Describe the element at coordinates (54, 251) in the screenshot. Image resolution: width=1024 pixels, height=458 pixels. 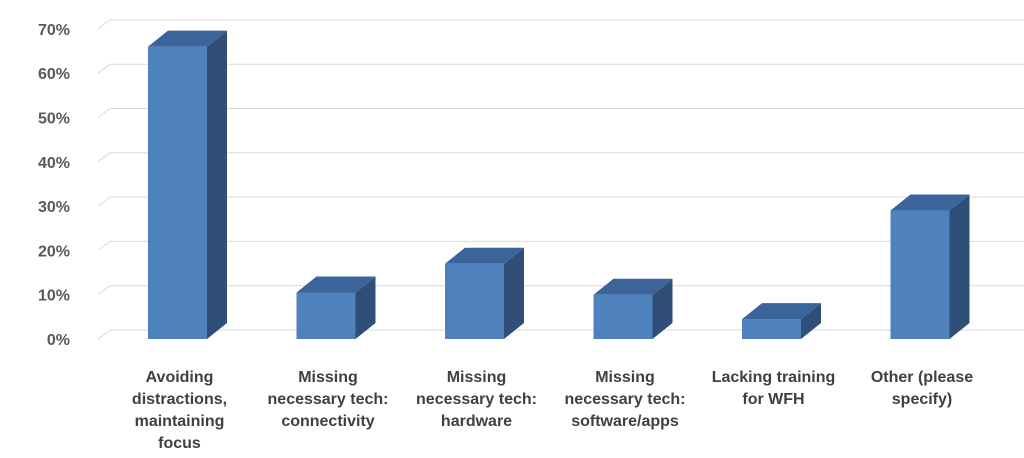
I see `y-tick-label: 20%` at that location.